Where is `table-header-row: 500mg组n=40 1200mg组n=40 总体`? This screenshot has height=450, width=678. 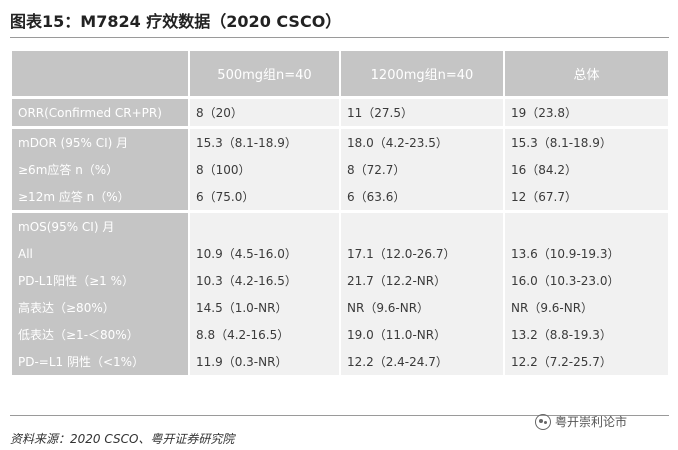 table-header-row: 500mg组n=40 1200mg组n=40 总体 is located at coordinates (340, 73).